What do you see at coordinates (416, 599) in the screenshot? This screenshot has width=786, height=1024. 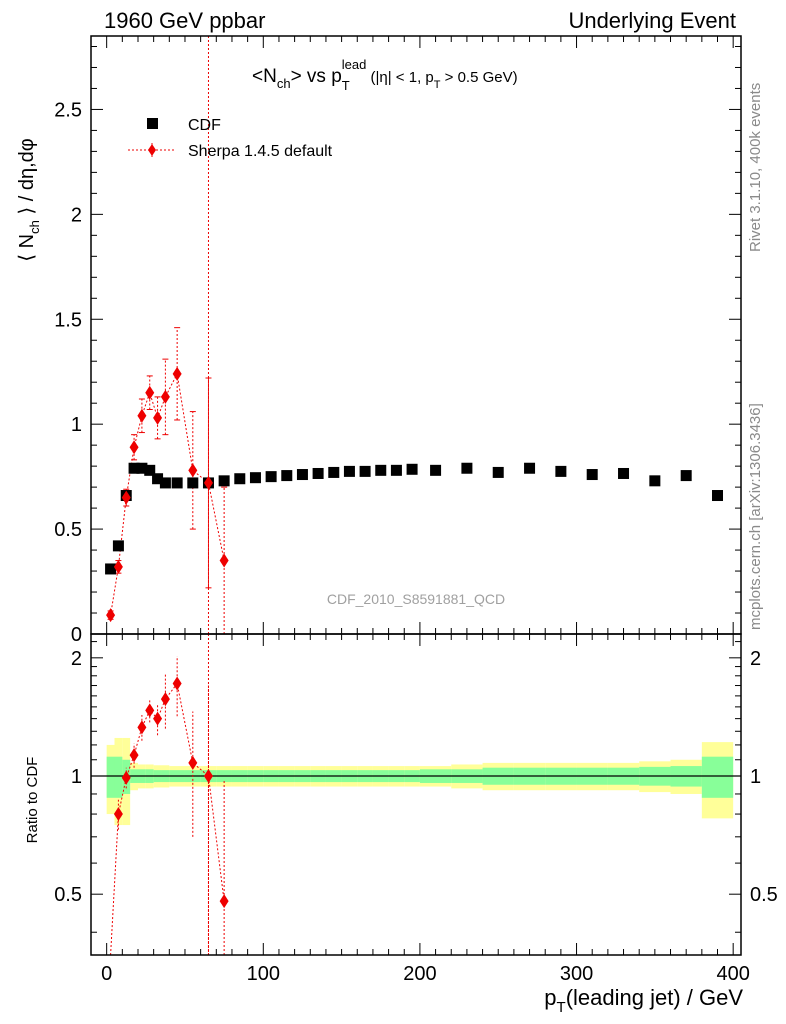 I see `watermark: CDF_2010_S8591881_QCD` at bounding box center [416, 599].